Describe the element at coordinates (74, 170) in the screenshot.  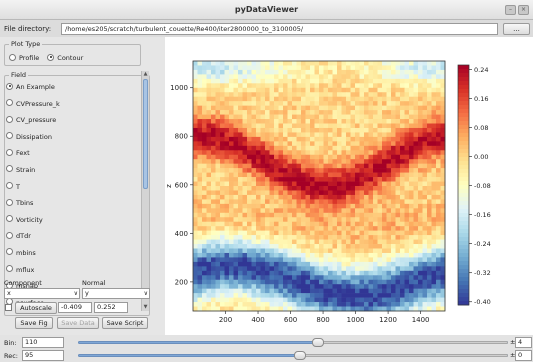
I see `field-item: Strain` at that location.